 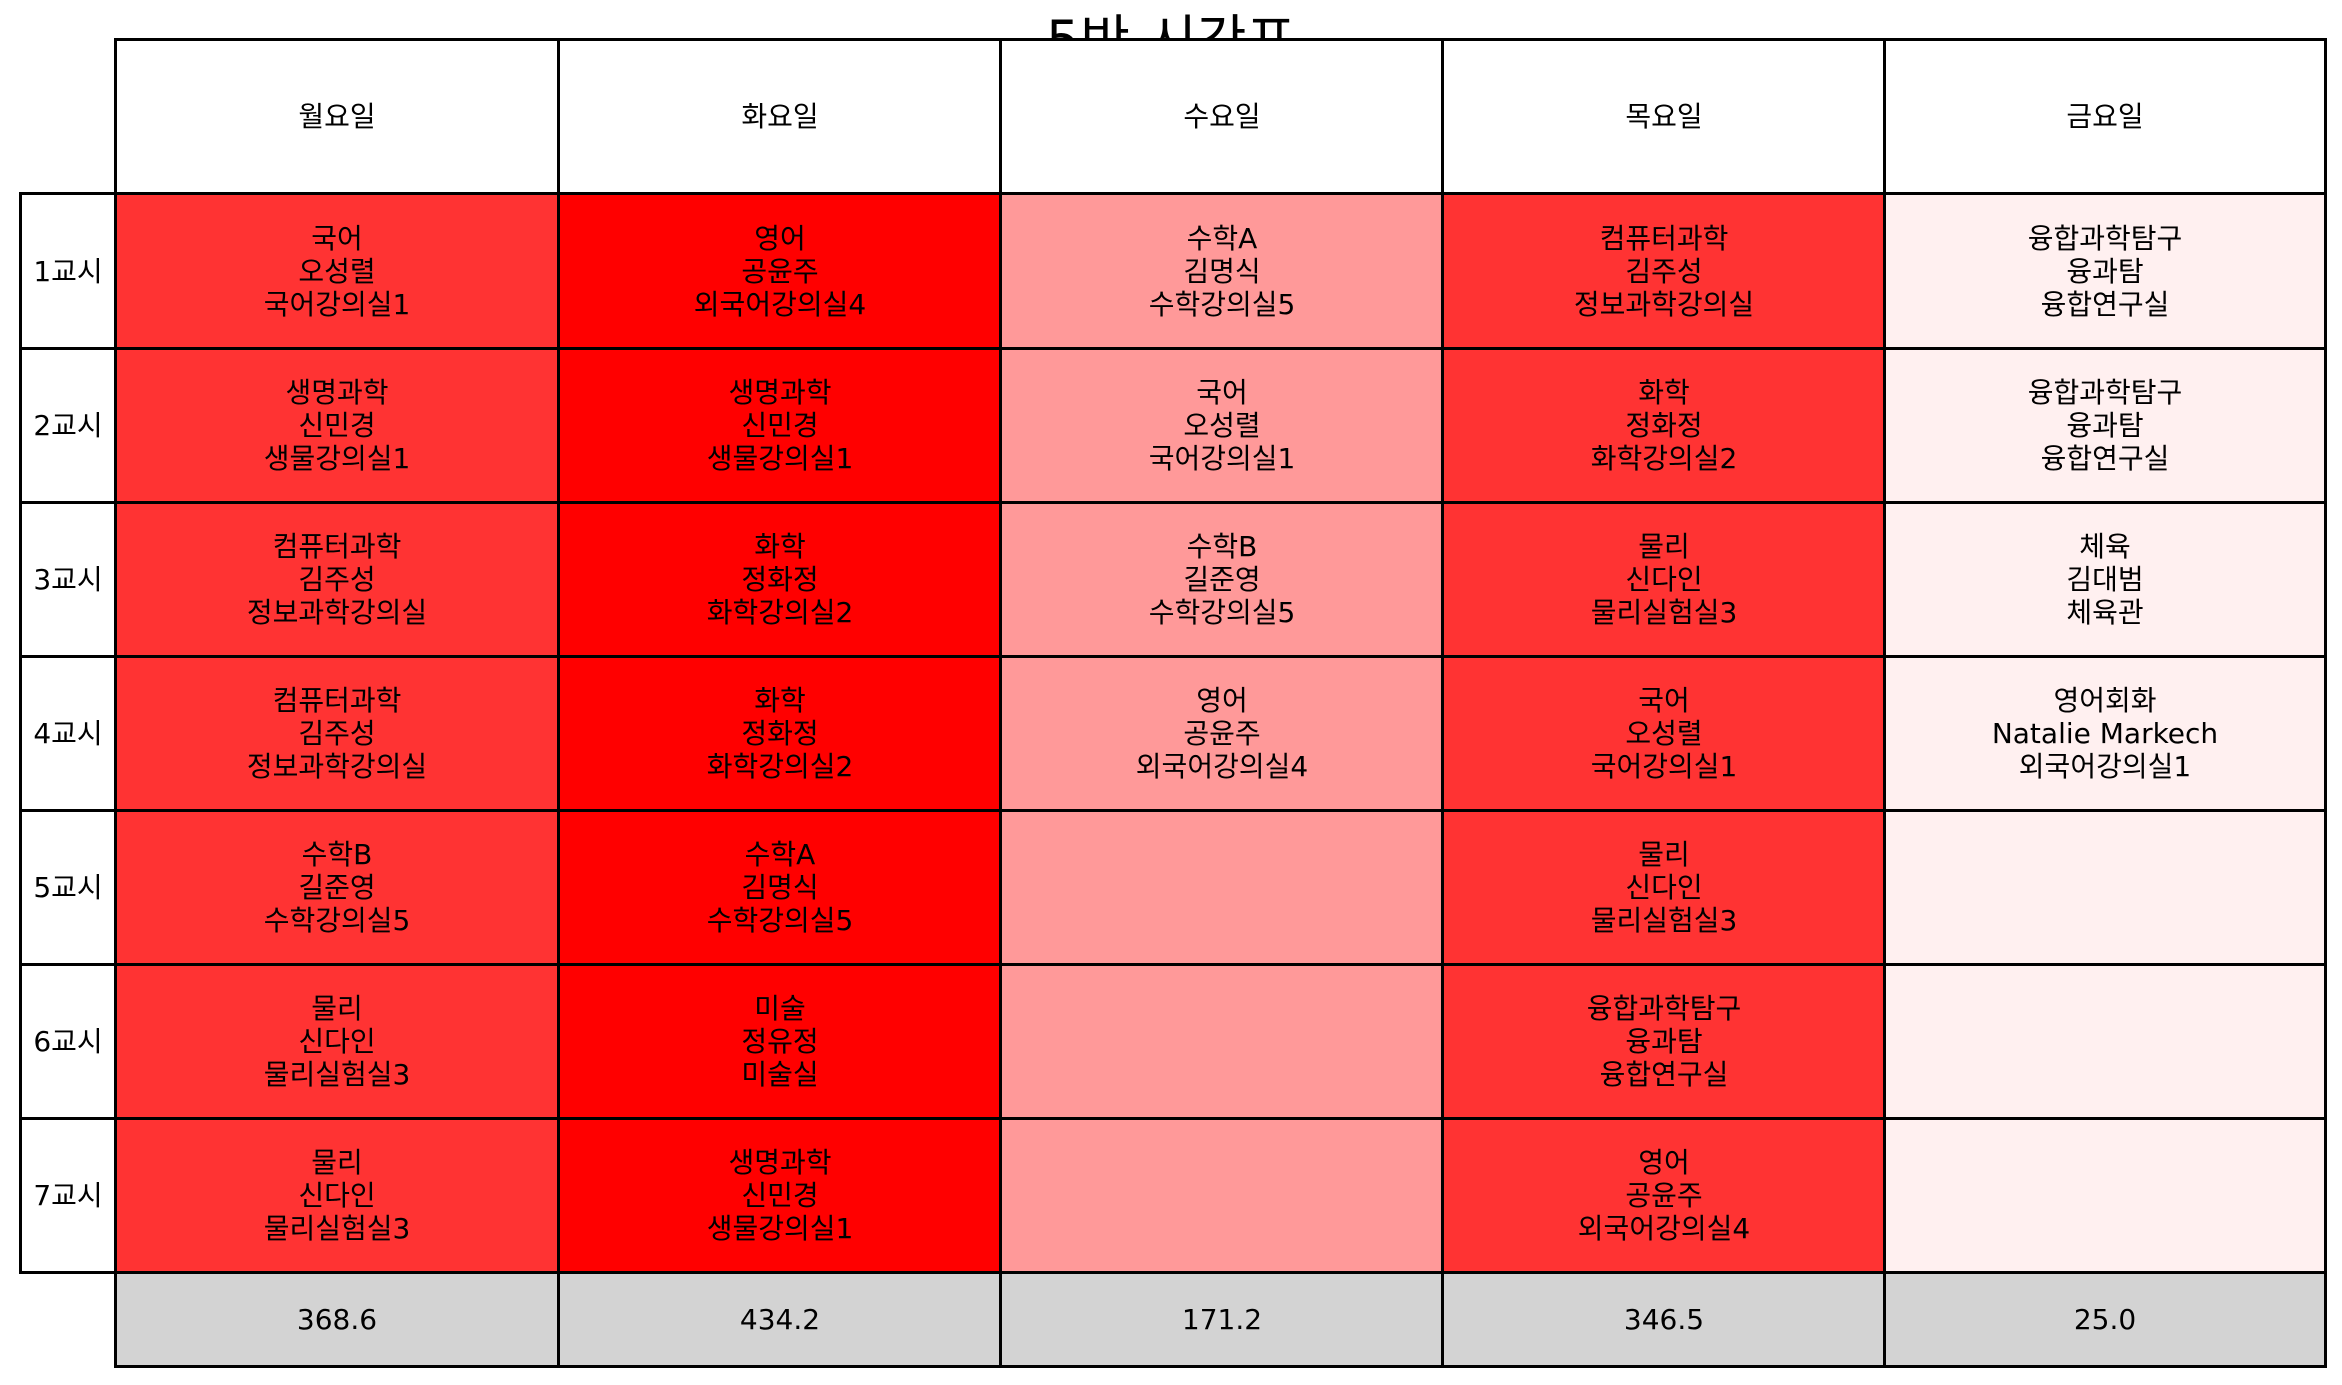 I want to click on header-label: 월요일, so click(x=337, y=116).